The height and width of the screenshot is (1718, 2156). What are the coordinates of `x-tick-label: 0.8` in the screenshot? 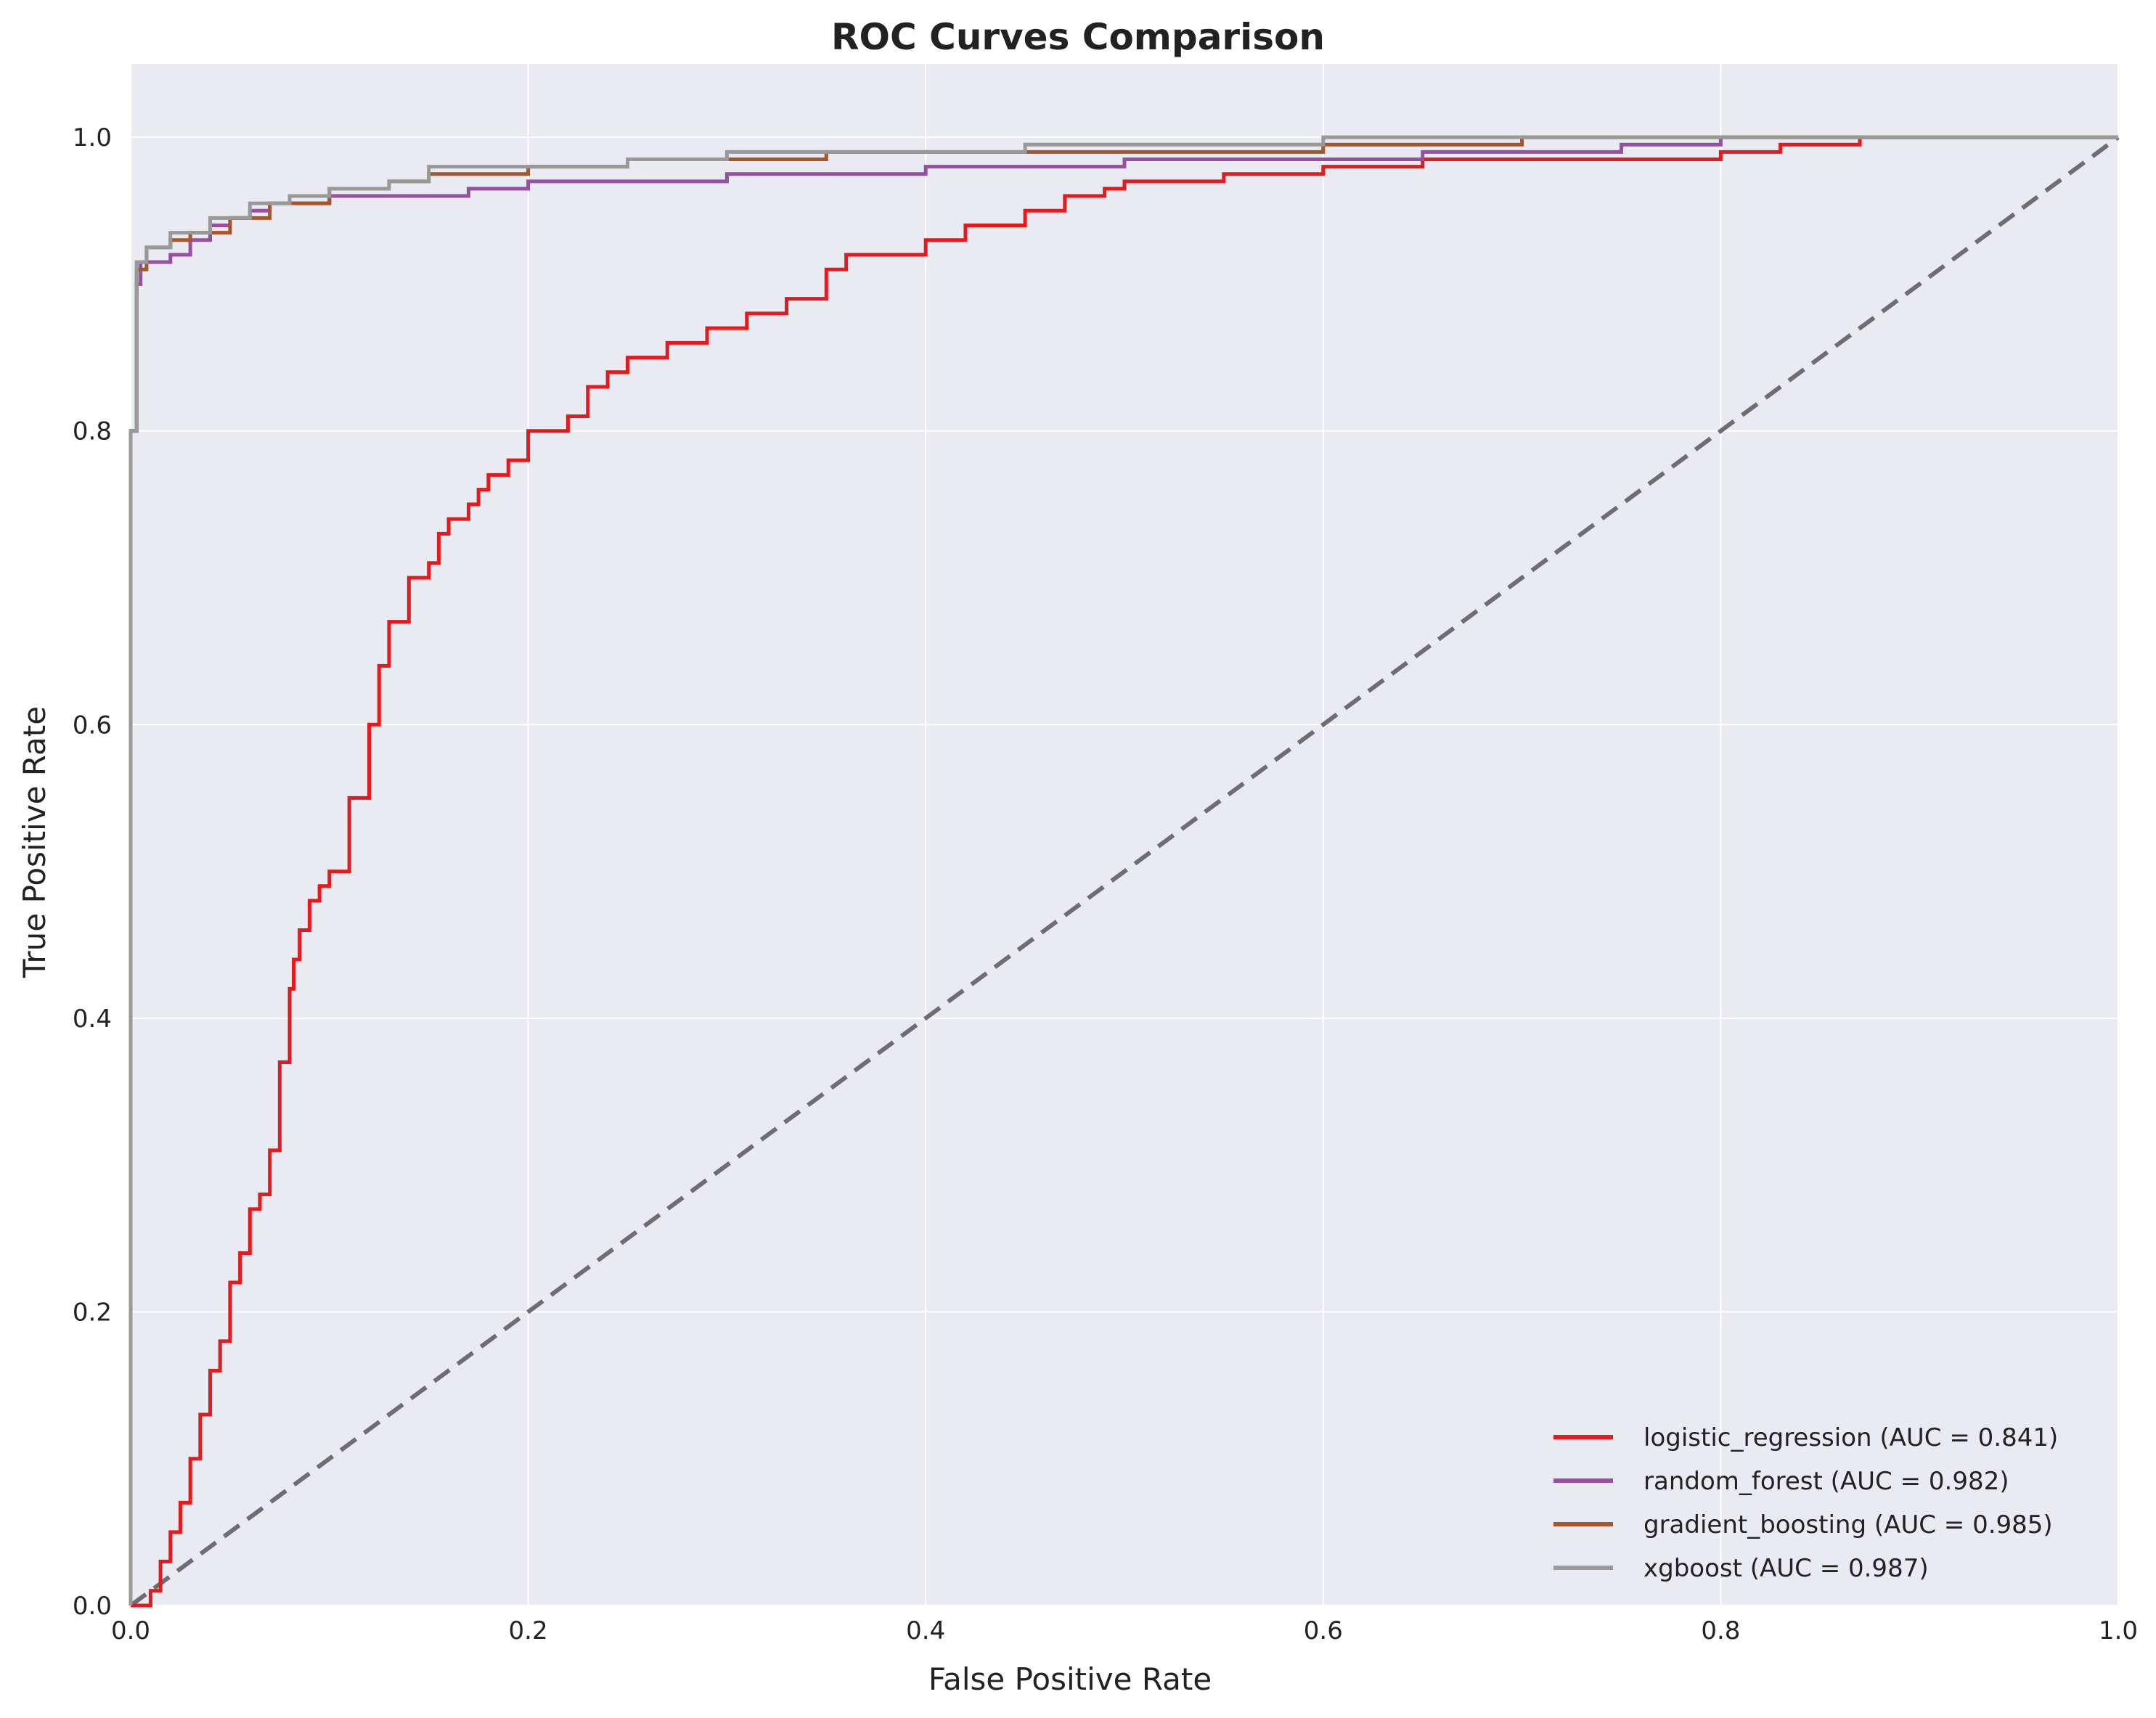 It's located at (1720, 1631).